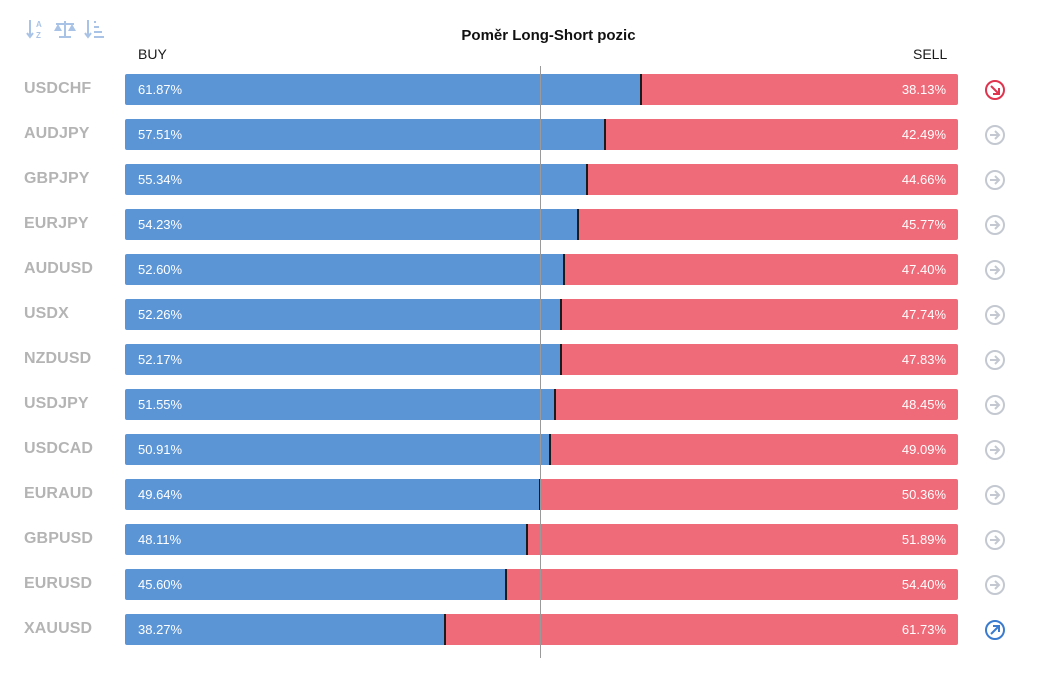 Image resolution: width=1037 pixels, height=691 pixels. I want to click on table-row: XAUUSD 38.27% 61.73%, so click(518, 629).